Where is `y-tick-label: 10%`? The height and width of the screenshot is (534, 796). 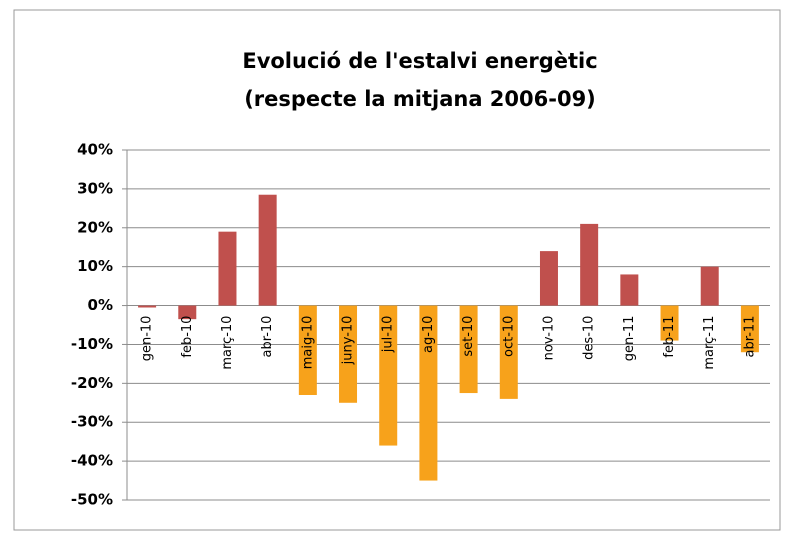 y-tick-label: 10% is located at coordinates (95, 266).